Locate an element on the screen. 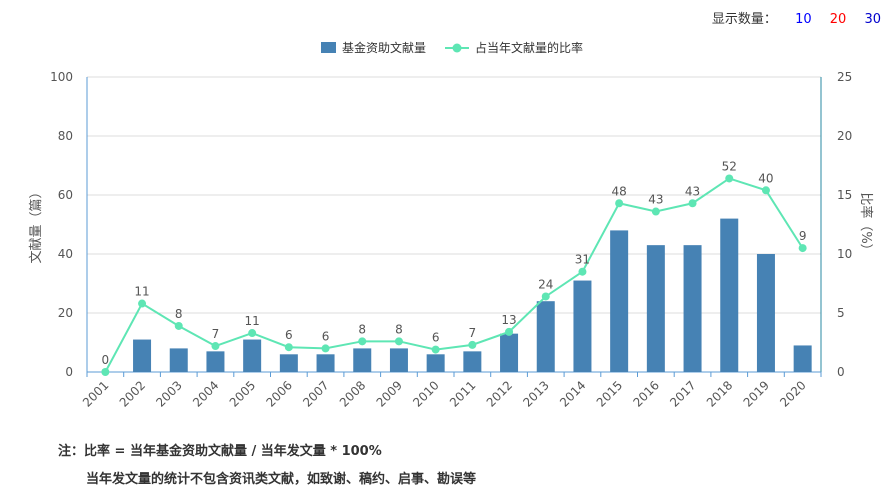 The width and height of the screenshot is (893, 500). display-count-controls: 显示数量： 10 20 30 is located at coordinates (789, 17).